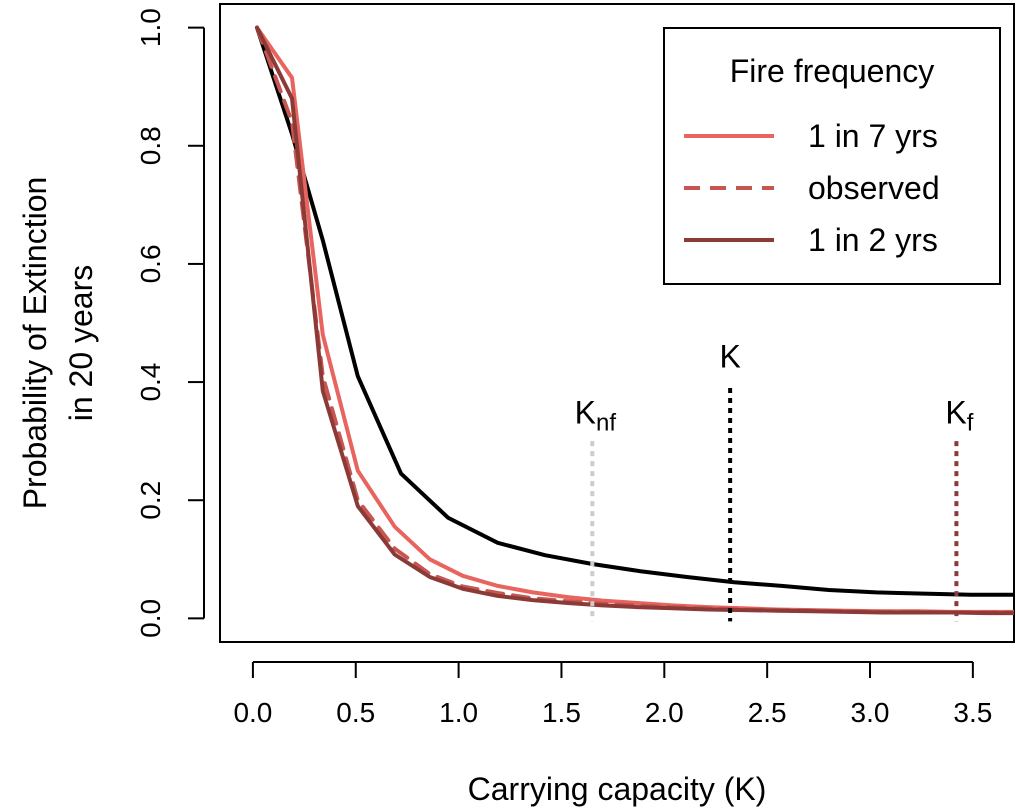  Describe the element at coordinates (150, 263) in the screenshot. I see `y-tick-label: 0.6` at that location.